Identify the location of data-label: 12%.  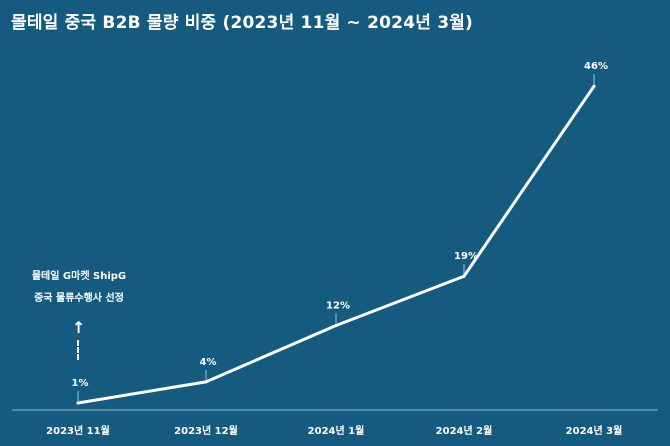
(338, 306).